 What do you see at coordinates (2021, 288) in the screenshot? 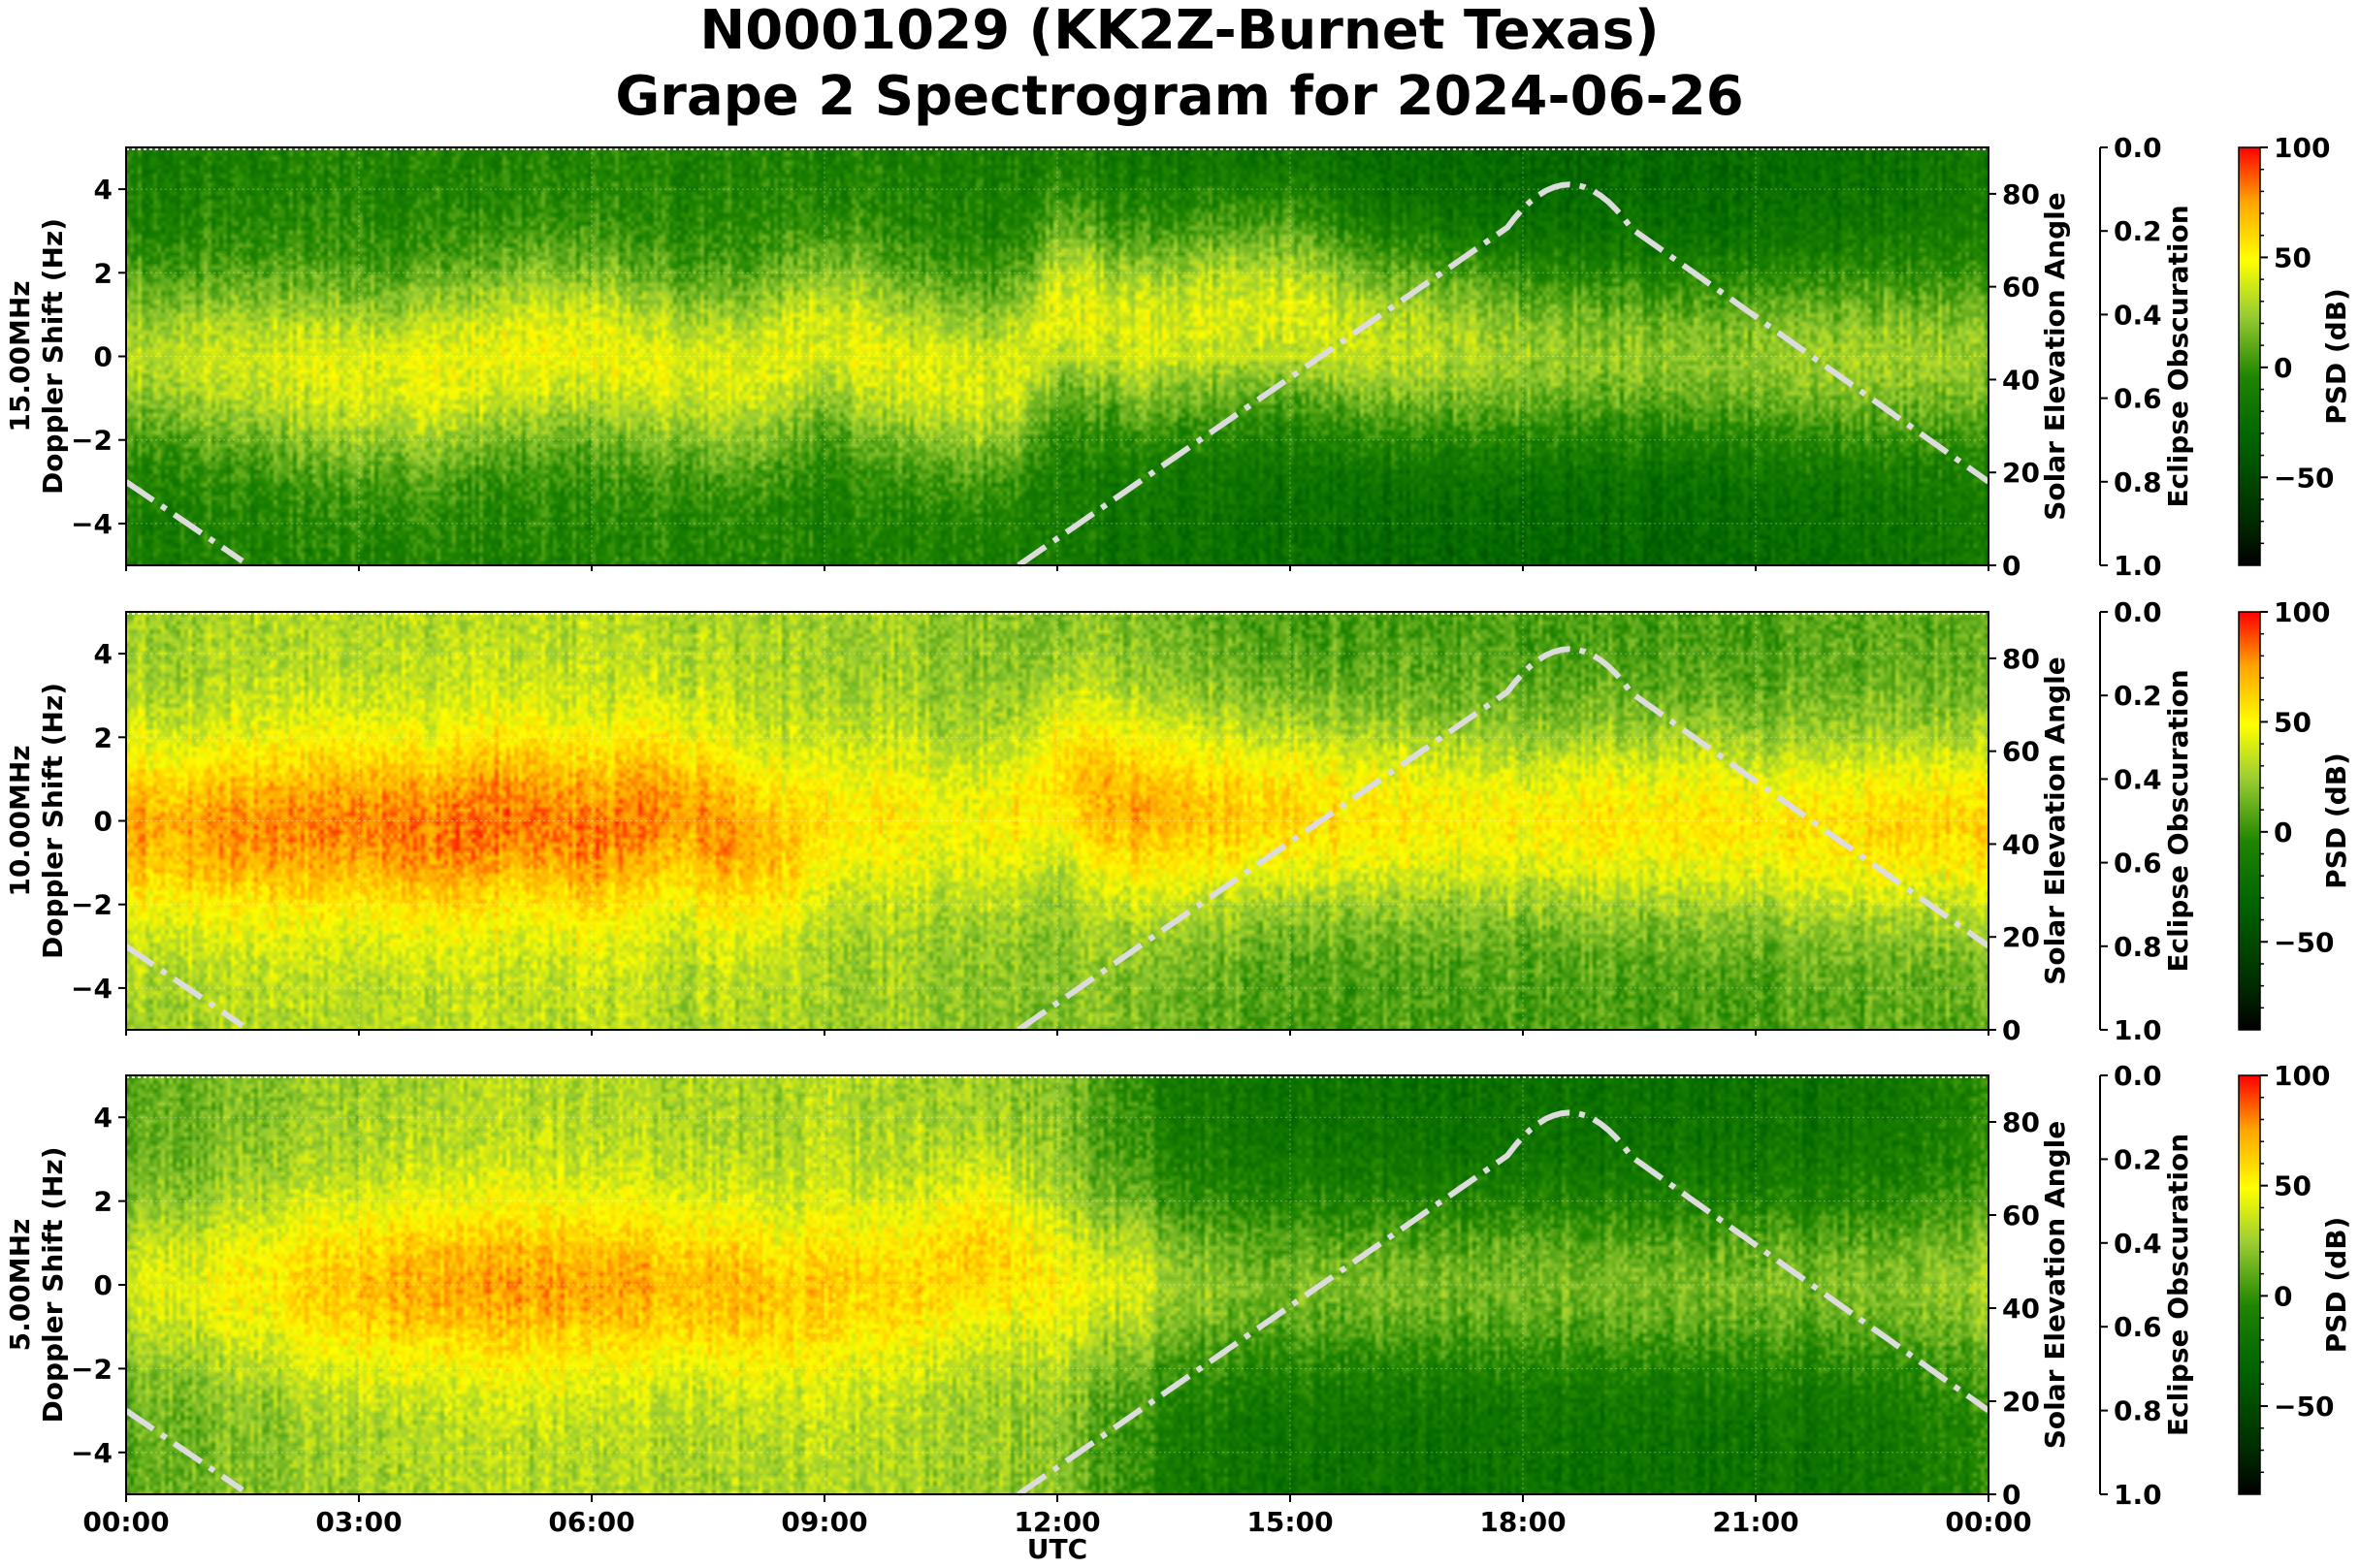
I see `right-tick-label: 60` at bounding box center [2021, 288].